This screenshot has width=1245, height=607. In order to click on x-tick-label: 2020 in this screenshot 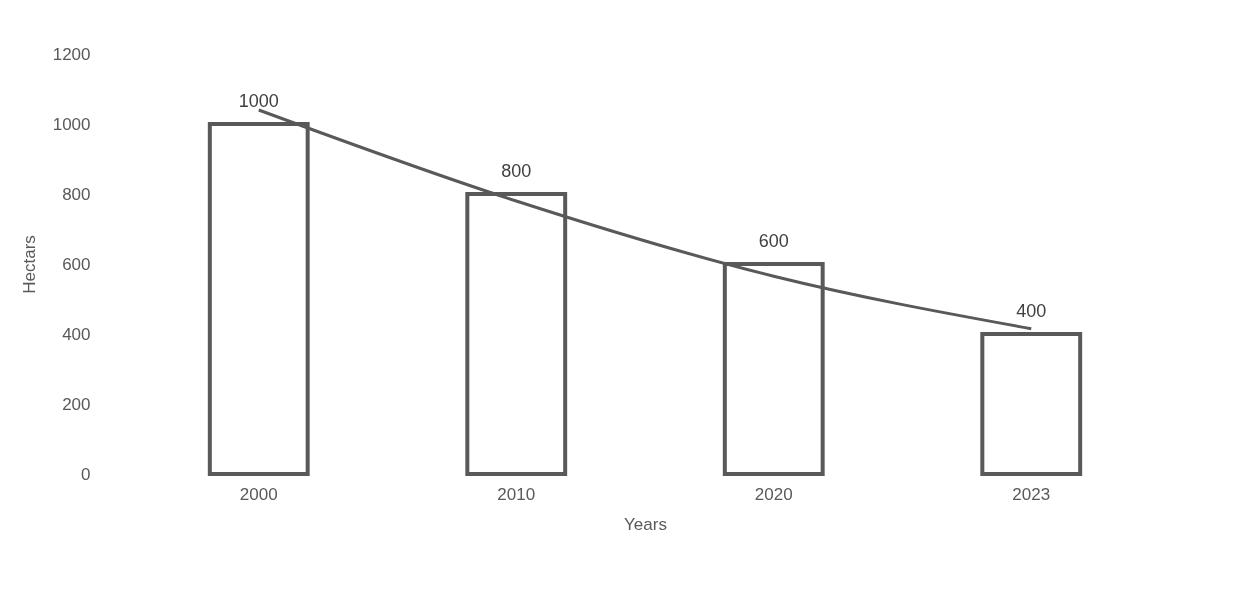, I will do `click(773, 494)`.